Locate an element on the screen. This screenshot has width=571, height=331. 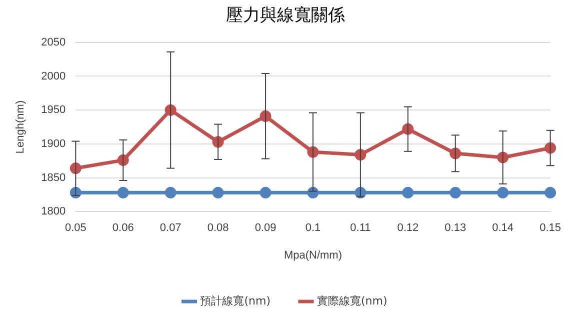
x-tick-label: 0.12 is located at coordinates (408, 228).